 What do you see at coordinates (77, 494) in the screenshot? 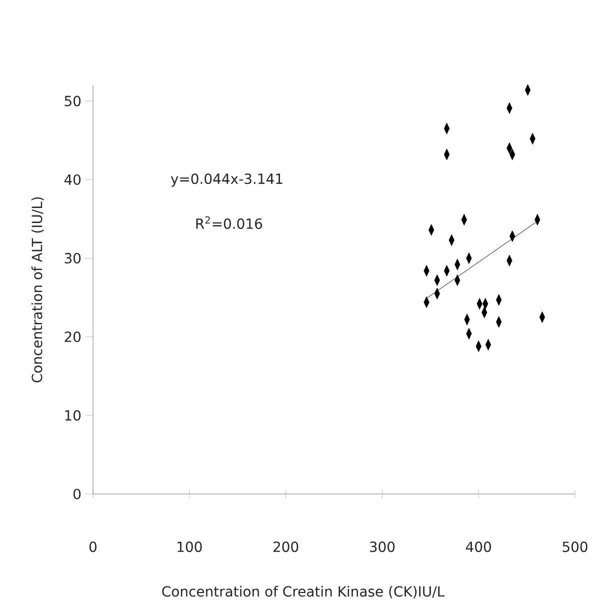
I see `y-tick-label: 0` at bounding box center [77, 494].